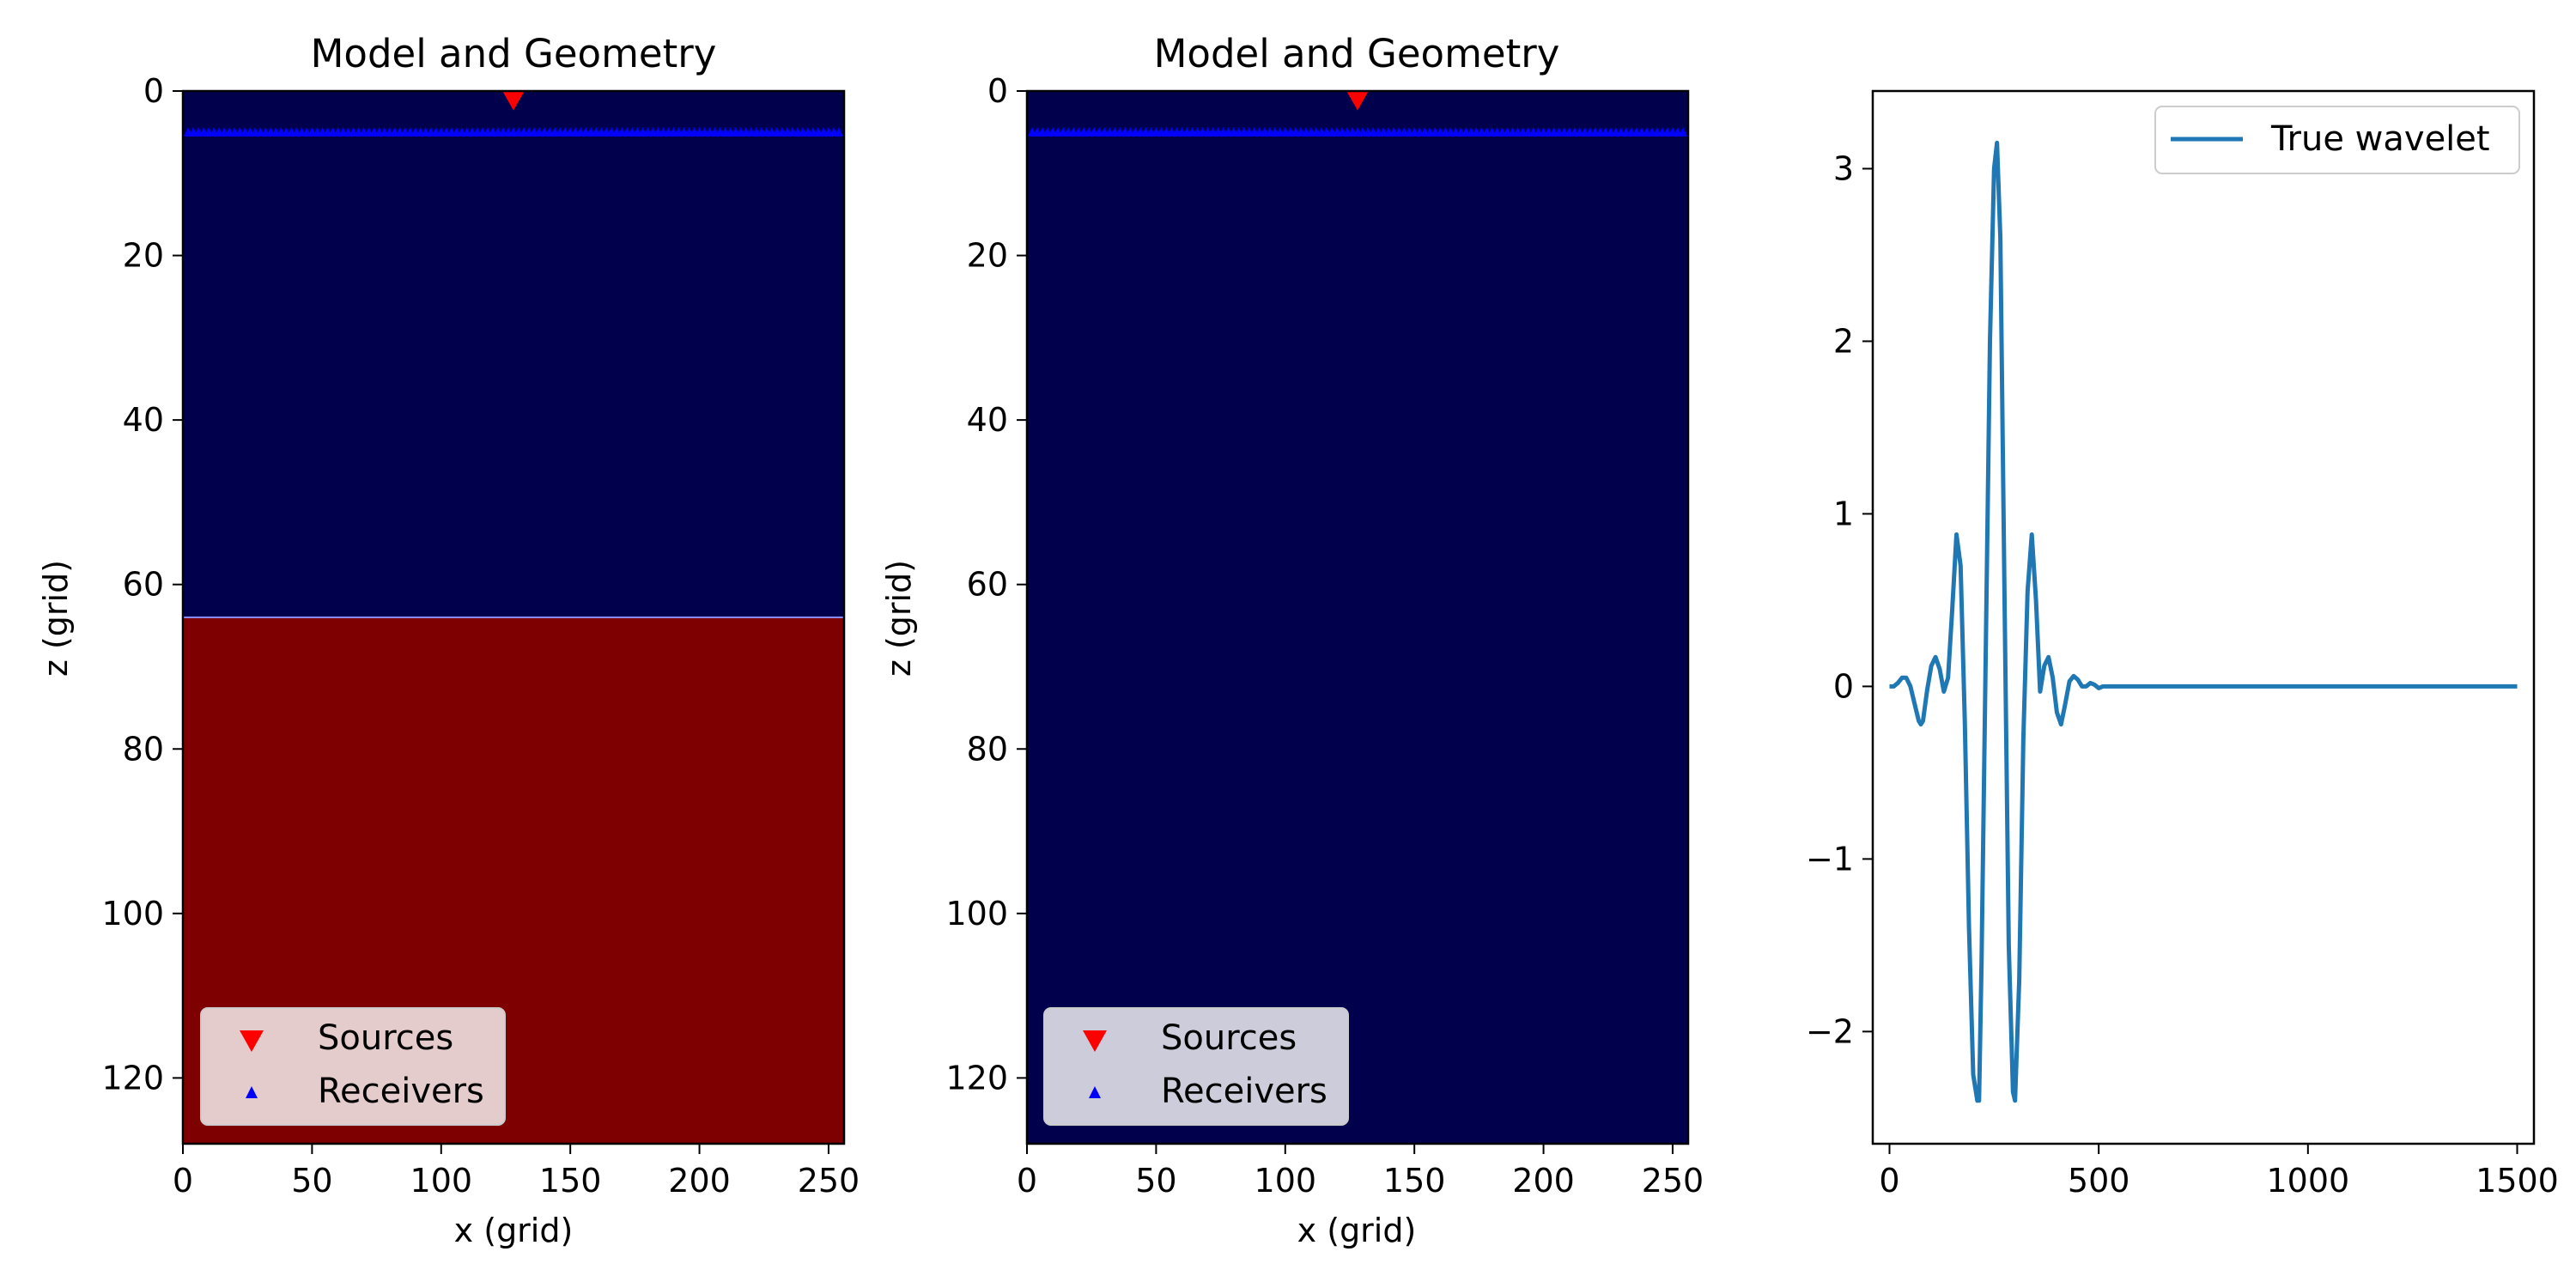 The image size is (2576, 1288). Describe the element at coordinates (1357, 1230) in the screenshot. I see `panel-2-x-axis-label: x (grid)` at that location.